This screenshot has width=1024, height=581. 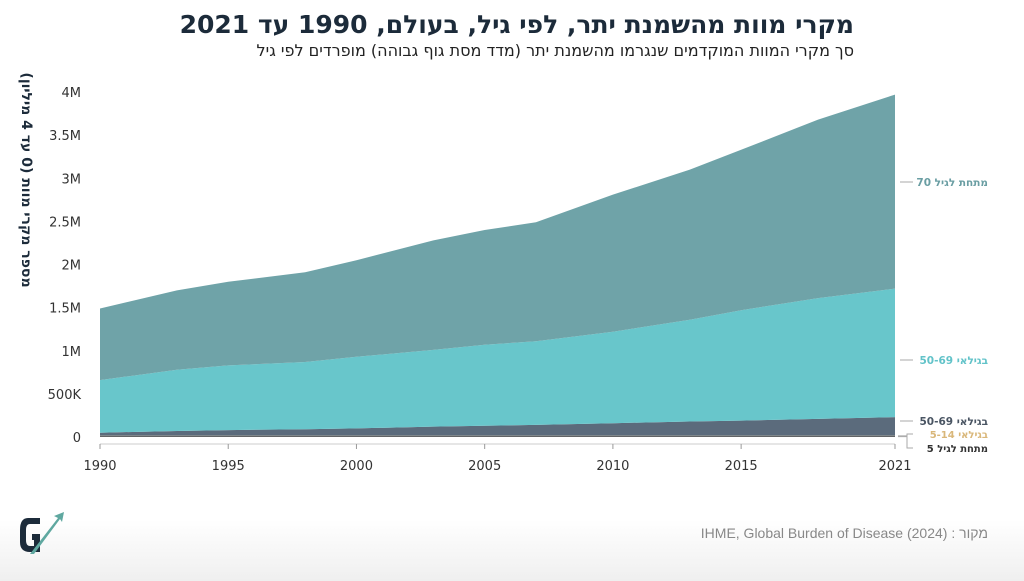 What do you see at coordinates (952, 183) in the screenshot?
I see `series-label: מתחת לגיל 70` at bounding box center [952, 183].